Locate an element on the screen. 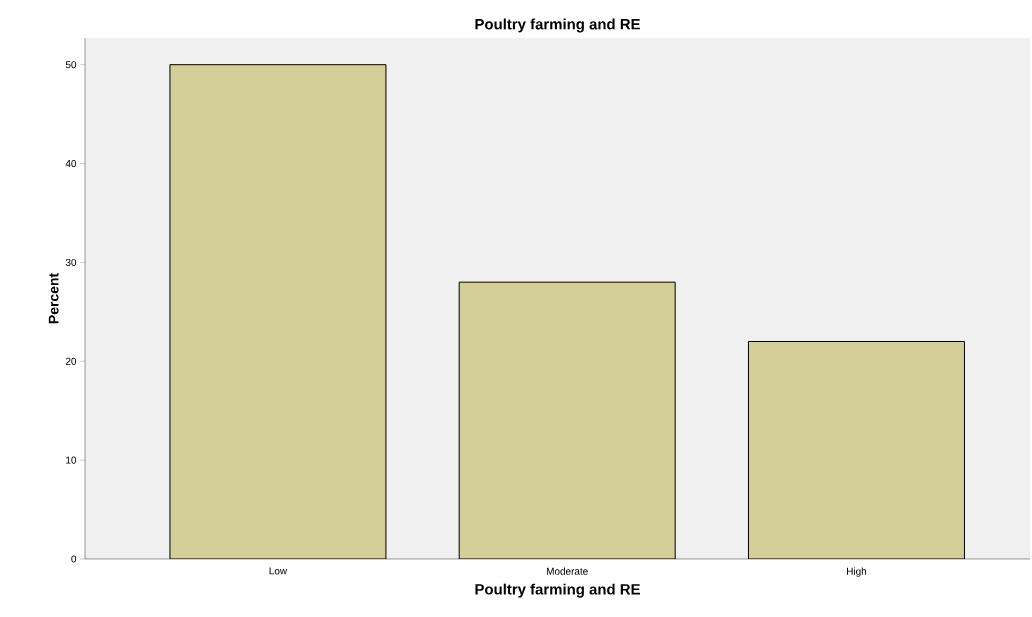  x-tick-label: Moderate is located at coordinates (567, 571).